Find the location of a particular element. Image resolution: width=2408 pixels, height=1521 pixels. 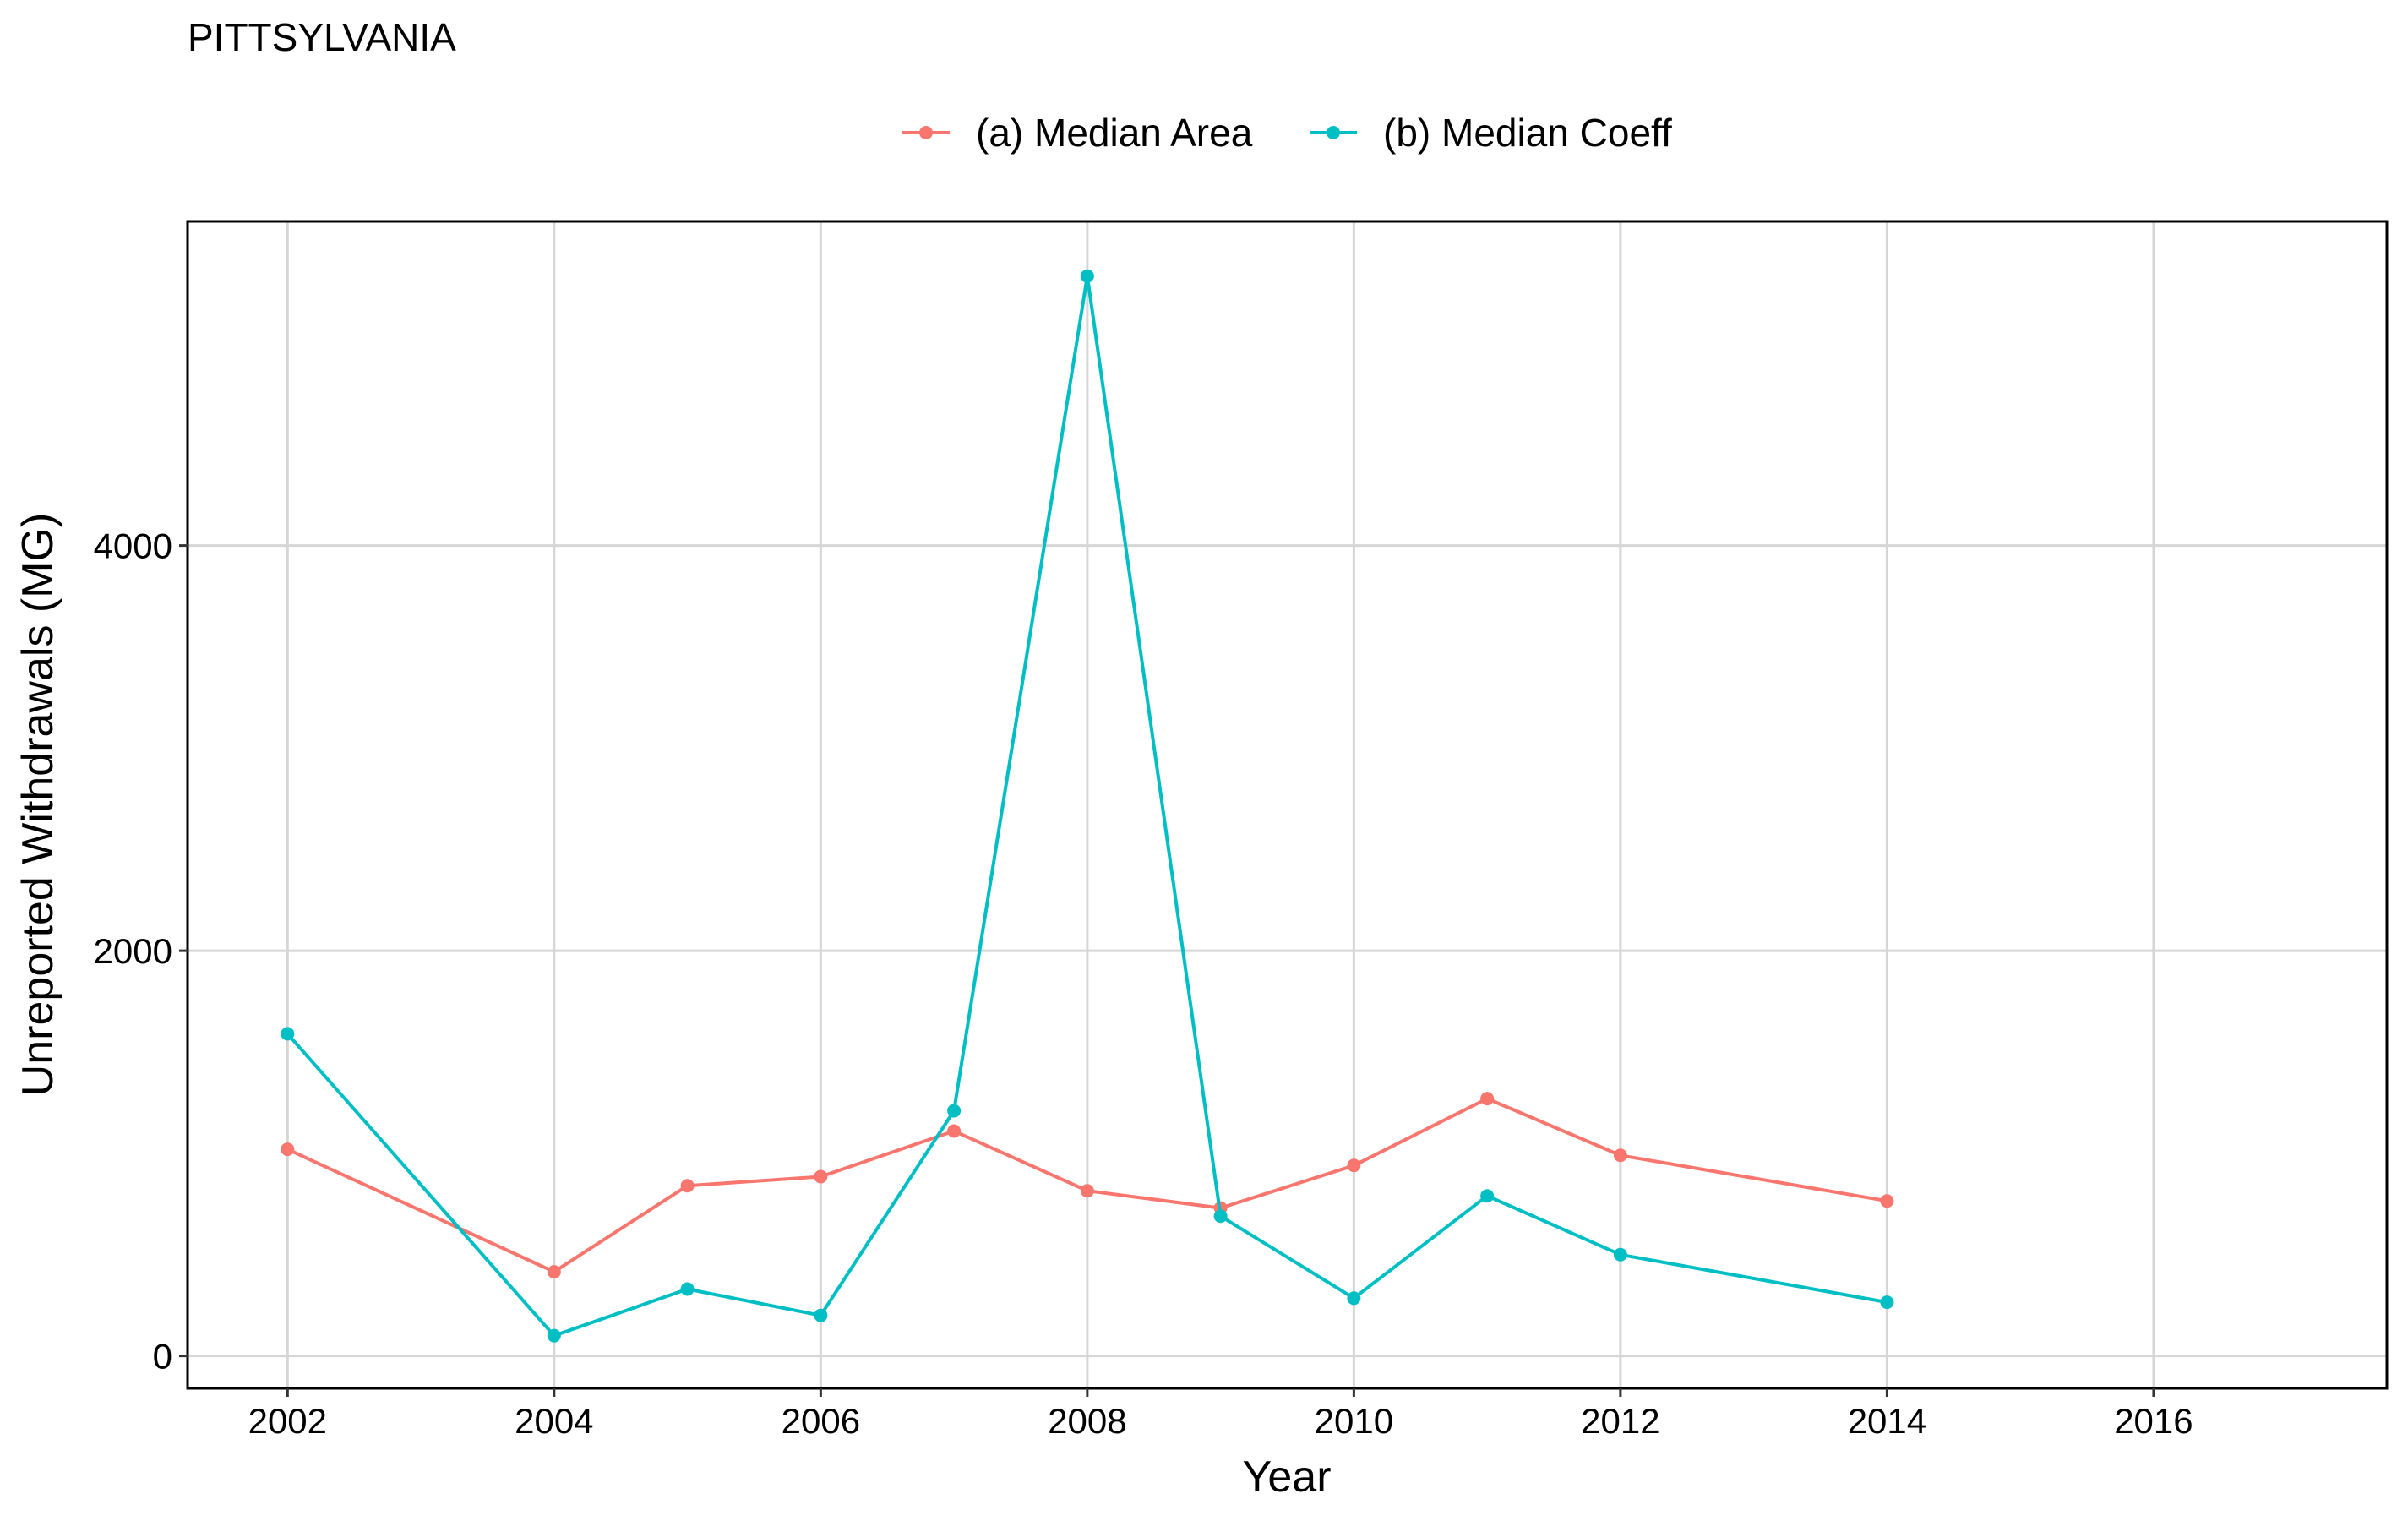

x-tick-label: 2010 is located at coordinates (1354, 1421).